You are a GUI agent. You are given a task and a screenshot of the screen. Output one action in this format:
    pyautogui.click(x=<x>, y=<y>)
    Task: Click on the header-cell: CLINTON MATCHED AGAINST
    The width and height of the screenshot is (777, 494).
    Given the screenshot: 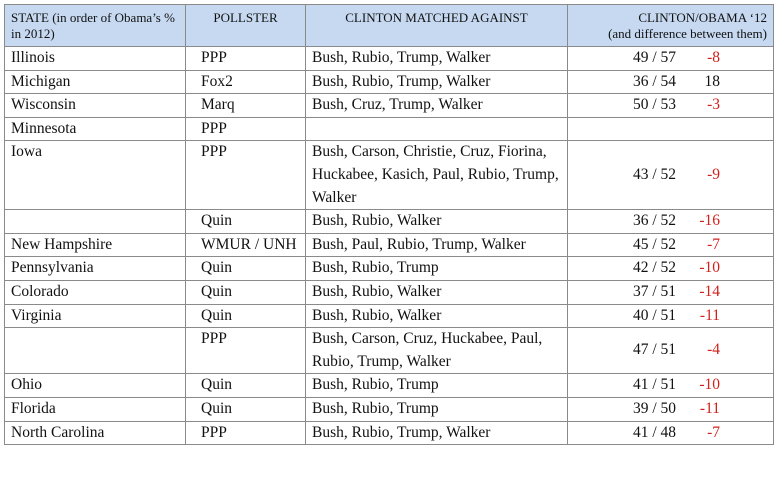 What is the action you would take?
    pyautogui.click(x=436, y=25)
    